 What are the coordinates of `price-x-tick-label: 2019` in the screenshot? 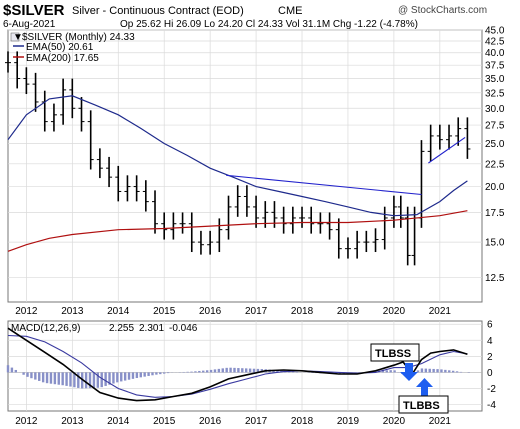 It's located at (348, 311).